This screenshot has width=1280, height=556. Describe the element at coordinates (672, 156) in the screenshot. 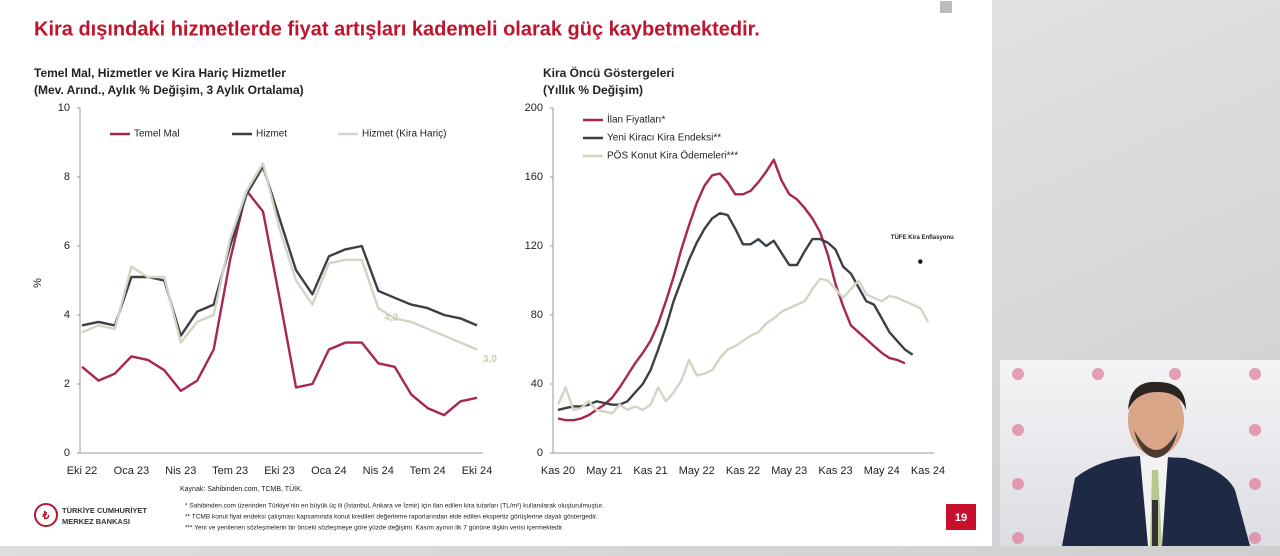

I see `legend-label: PÖS Konut Kira Ödemeleri***` at that location.